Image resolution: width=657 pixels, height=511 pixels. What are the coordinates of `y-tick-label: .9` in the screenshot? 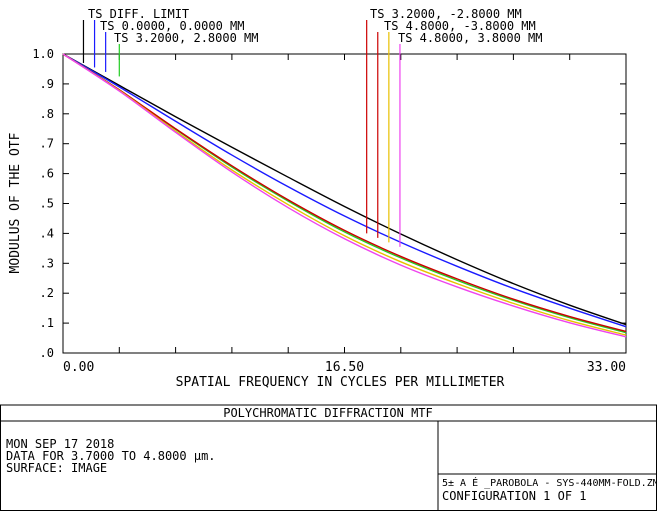 It's located at (47, 84).